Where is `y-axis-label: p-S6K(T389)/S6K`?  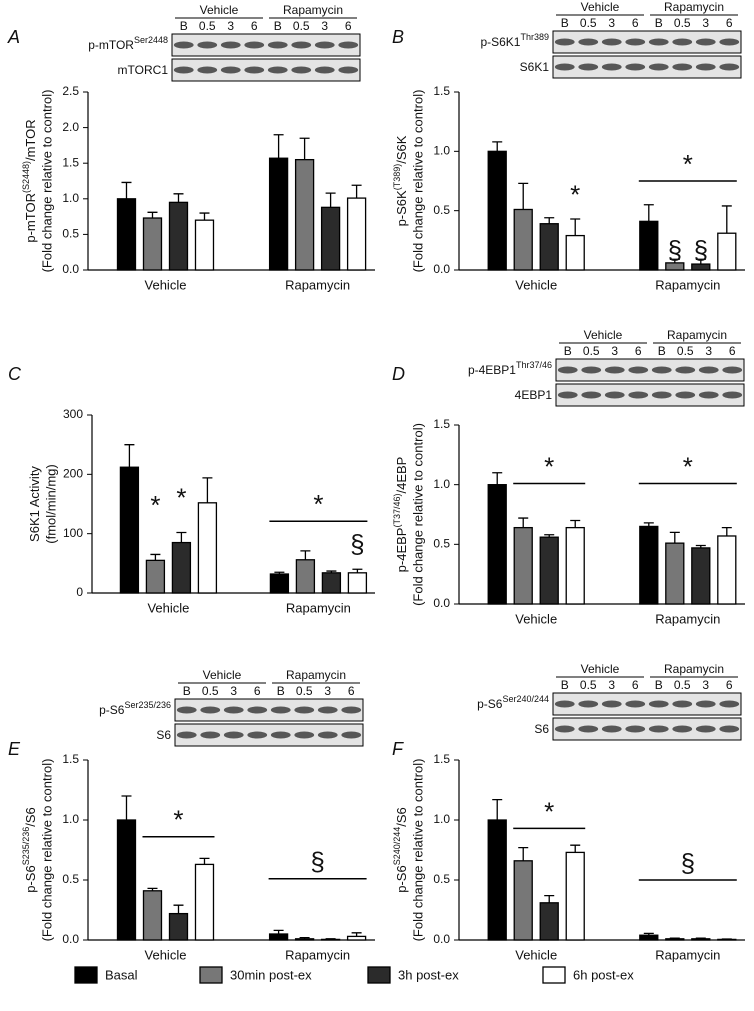
y-axis-label: p-S6K(T389)/S6K is located at coordinates (400, 180).